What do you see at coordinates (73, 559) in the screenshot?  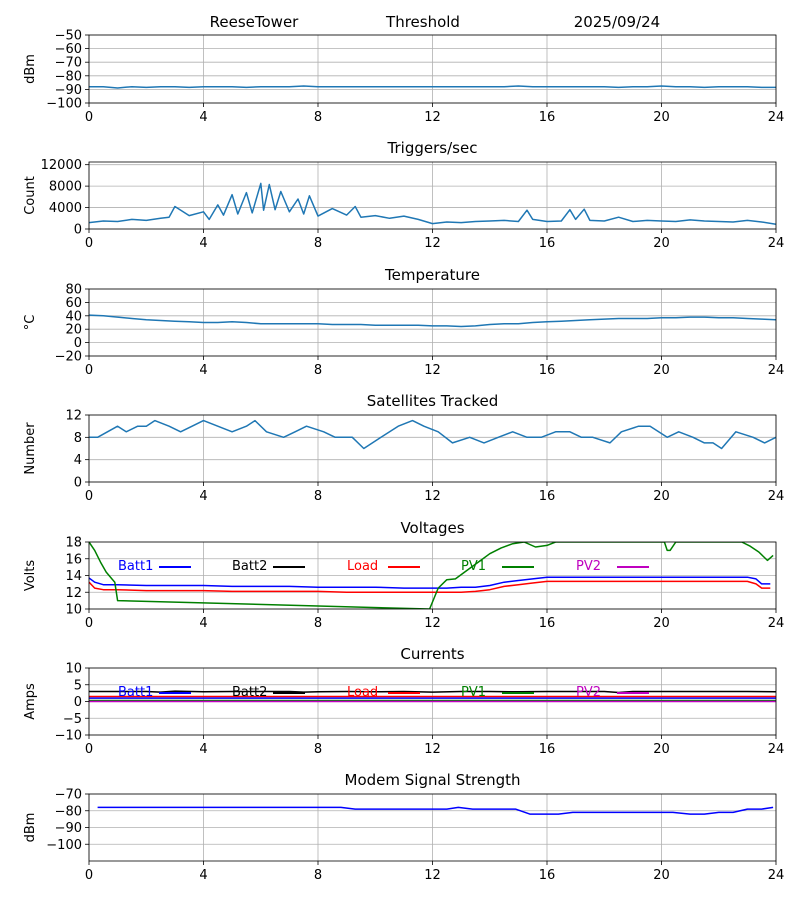 I see `y-tick-label: 16` at bounding box center [73, 559].